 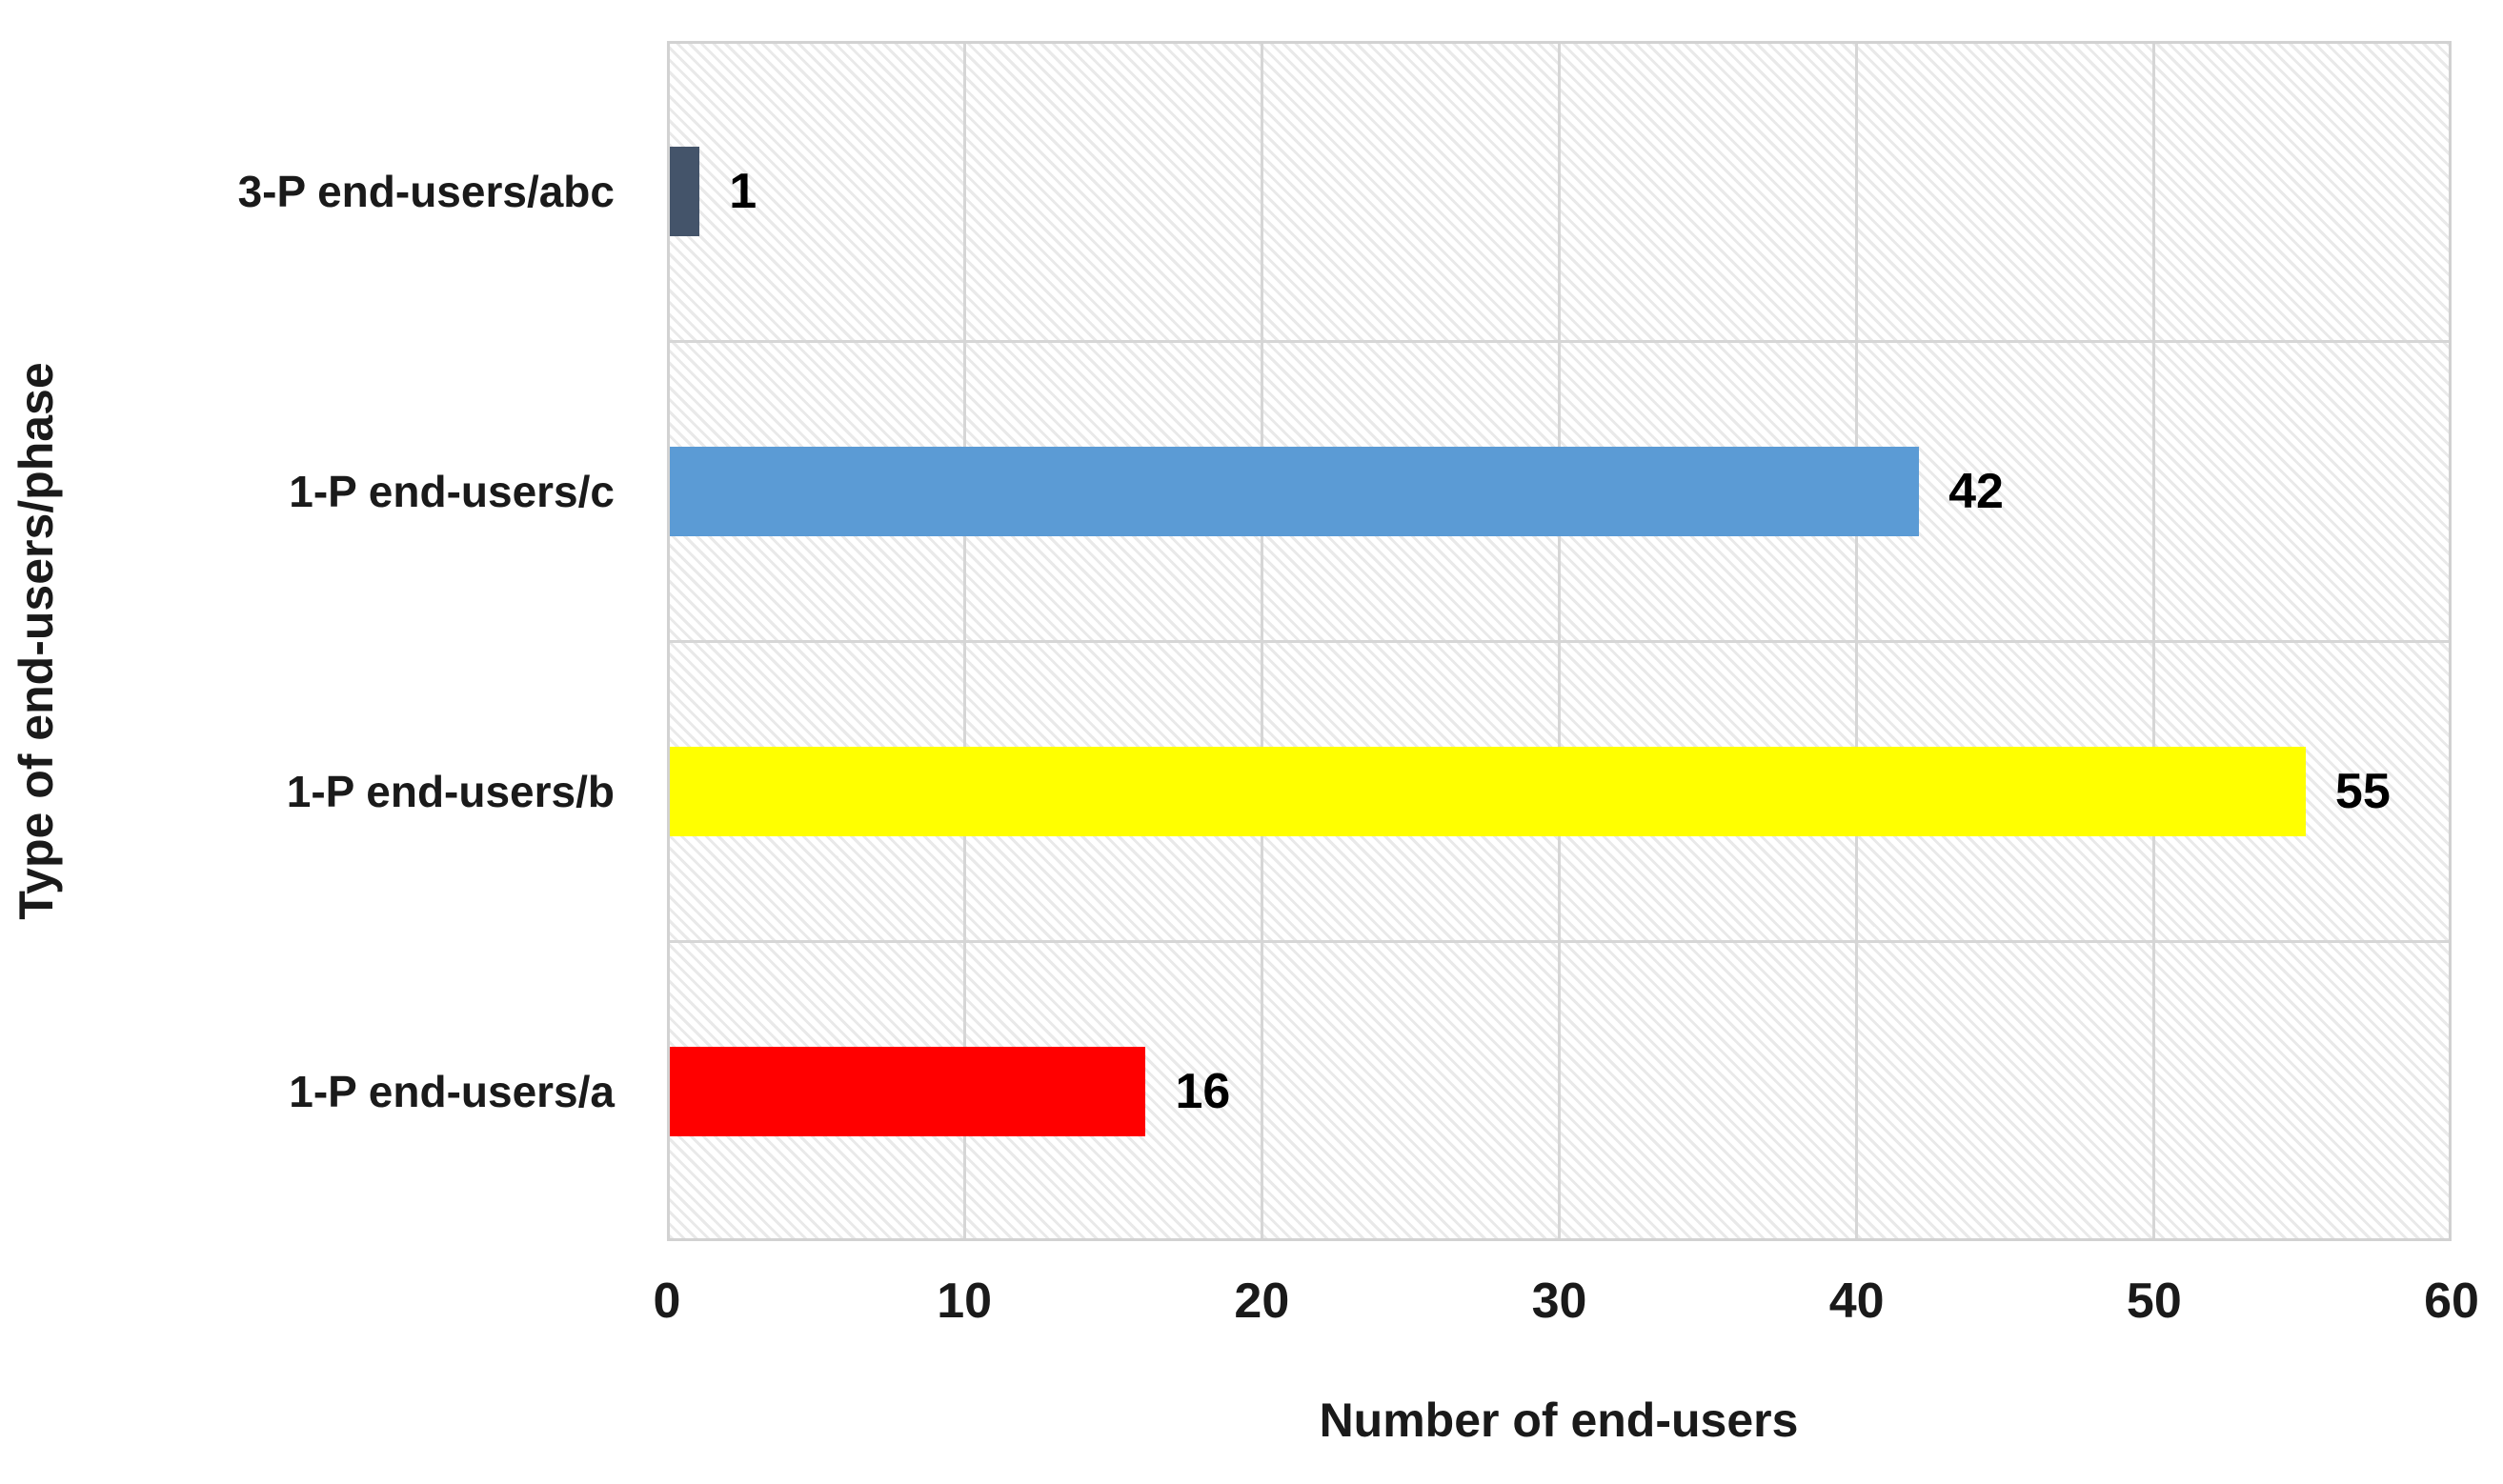 I want to click on bar-value-label: 42, so click(x=1976, y=491).